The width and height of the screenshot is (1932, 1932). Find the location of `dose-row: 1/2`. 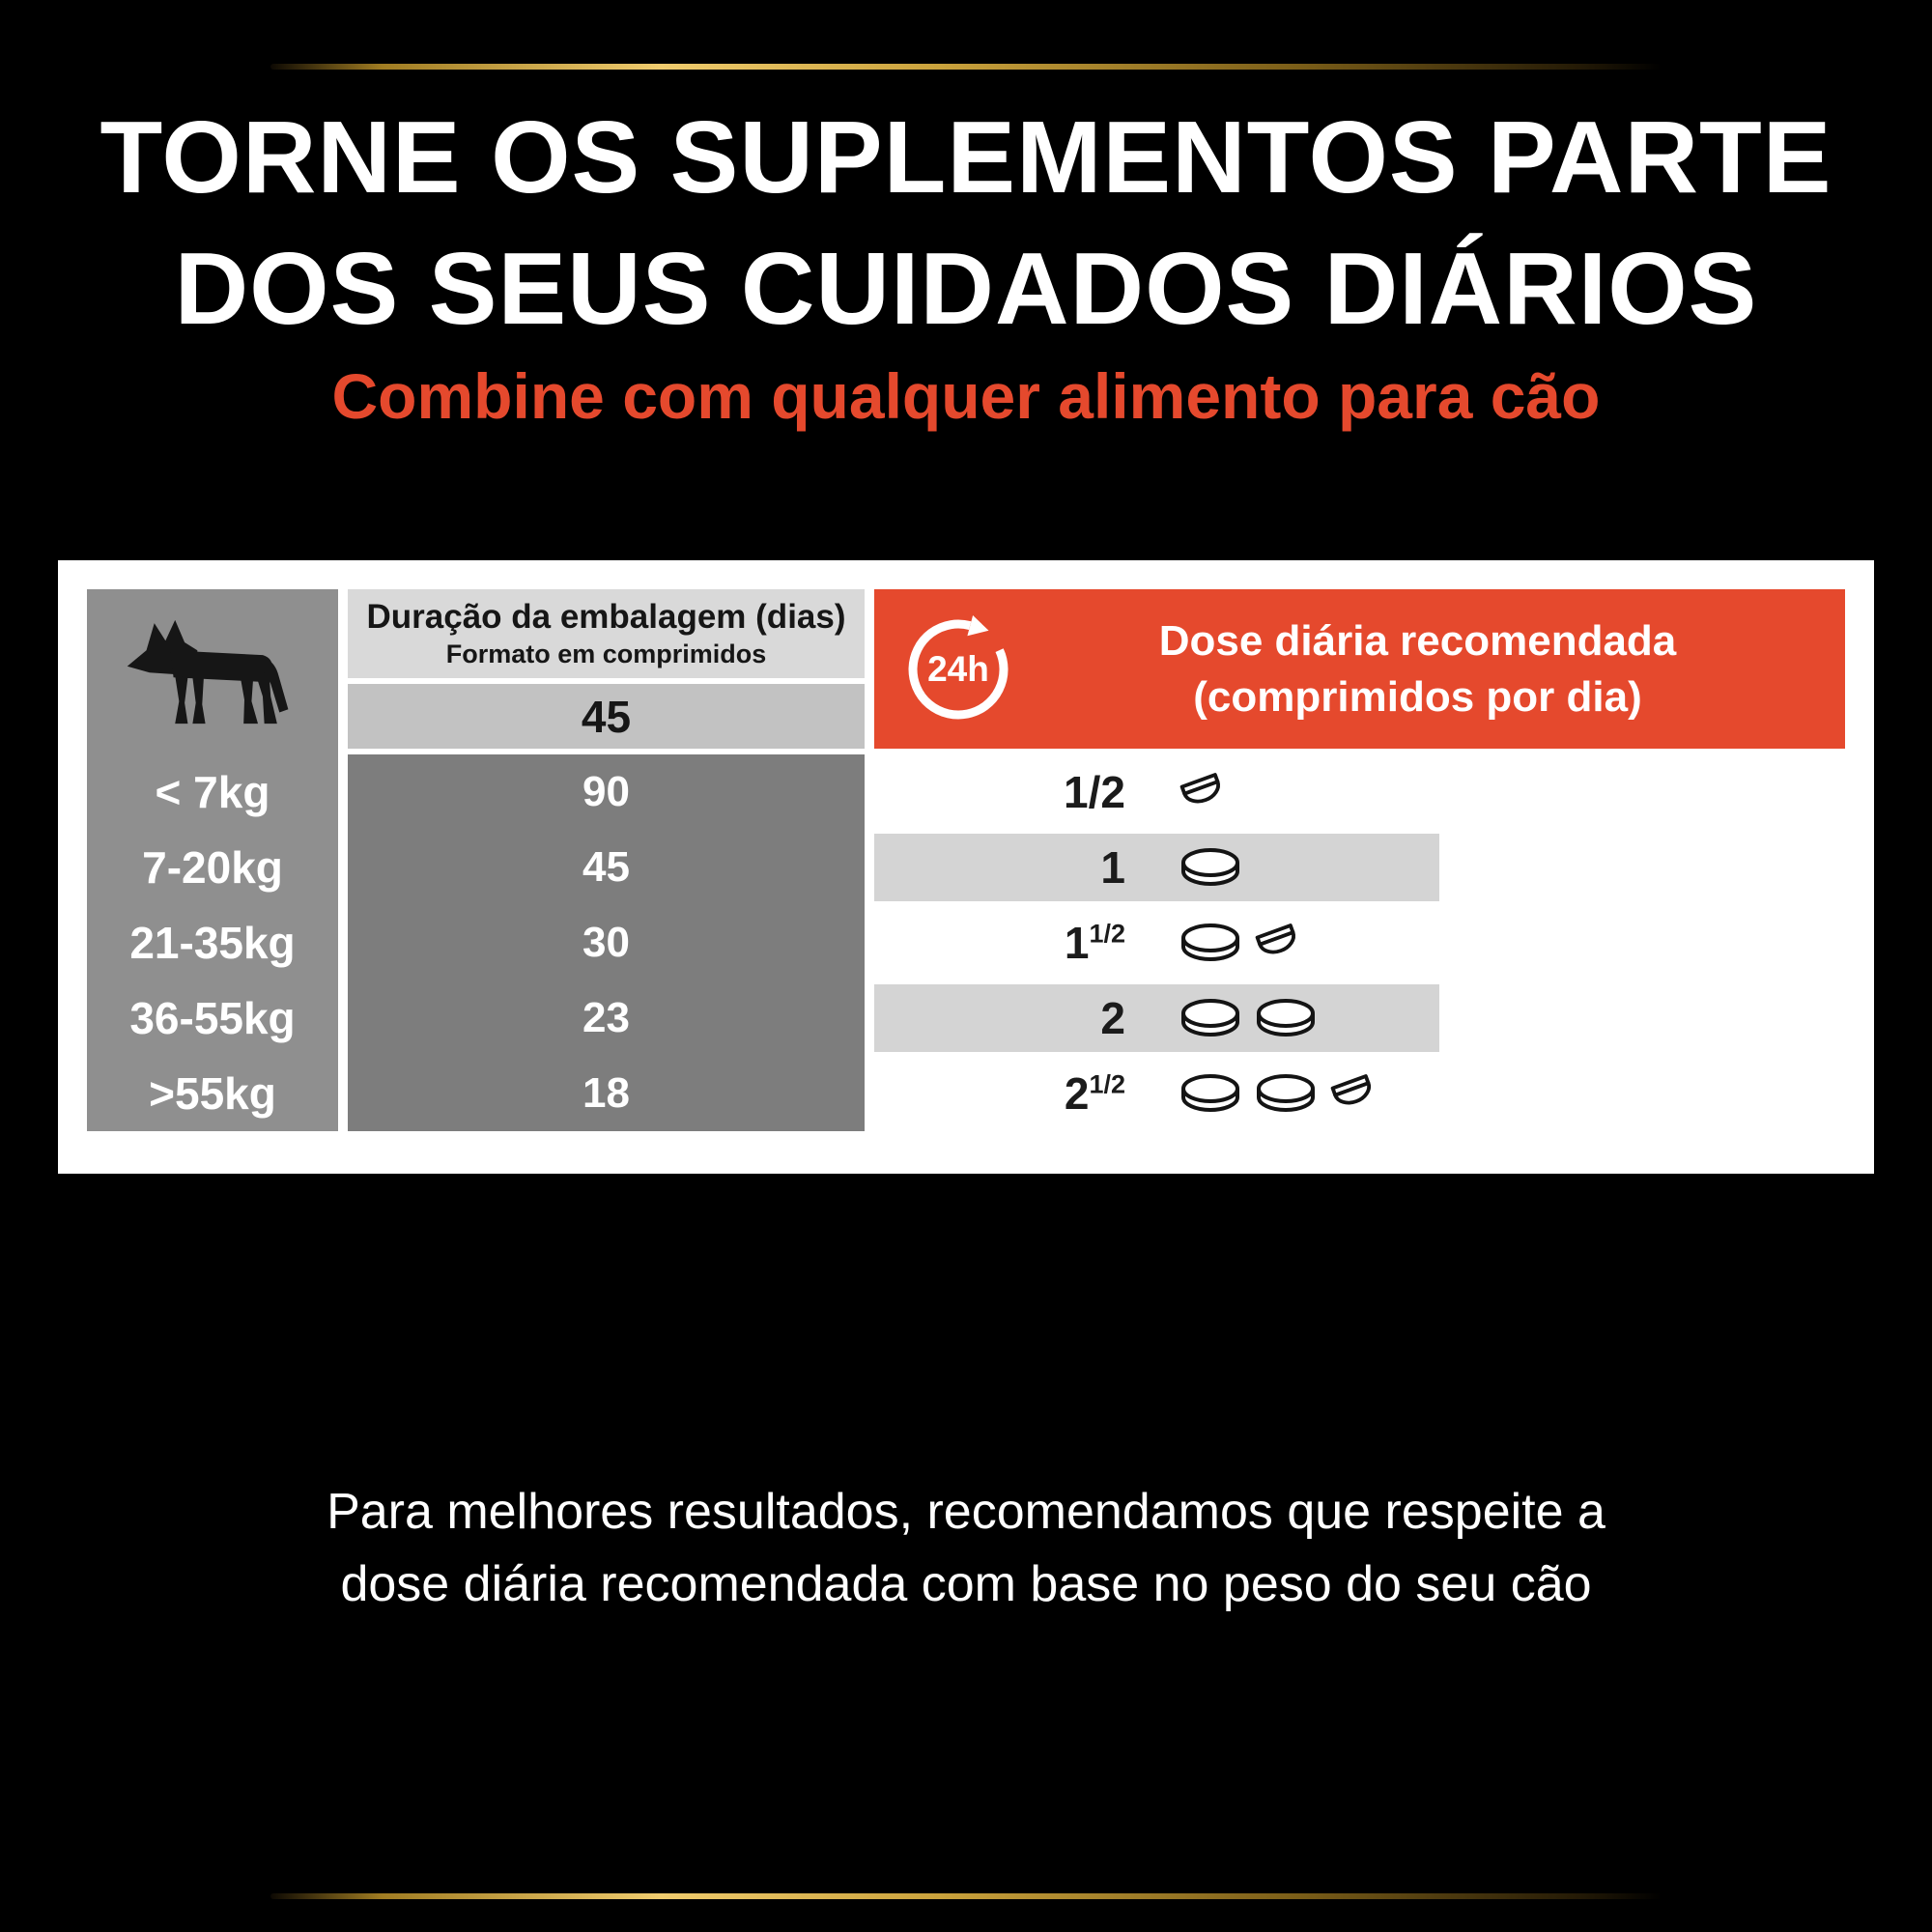

dose-row: 1/2 is located at coordinates (1359, 792).